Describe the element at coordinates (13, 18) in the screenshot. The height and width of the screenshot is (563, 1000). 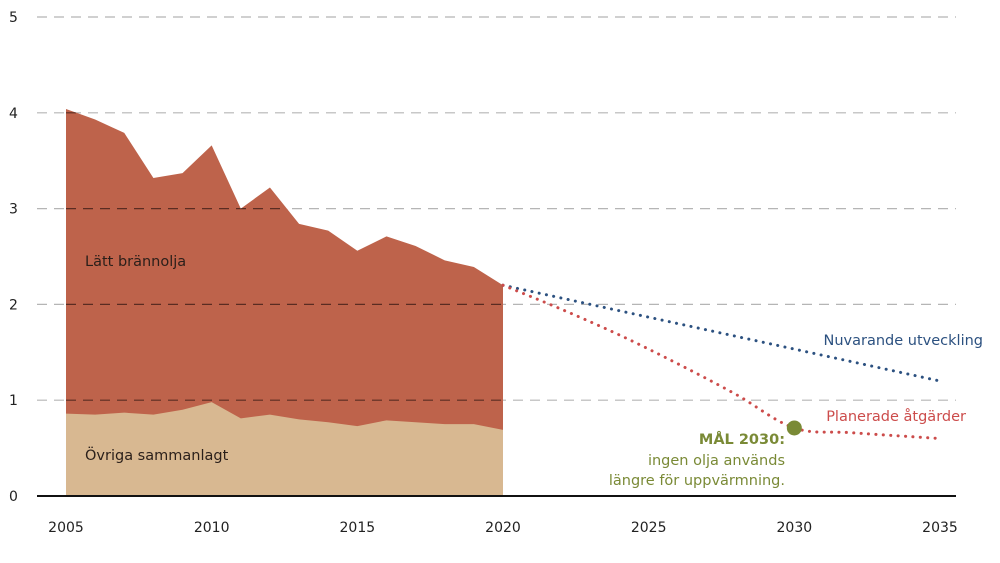
I see `y-tick-label: 5` at that location.